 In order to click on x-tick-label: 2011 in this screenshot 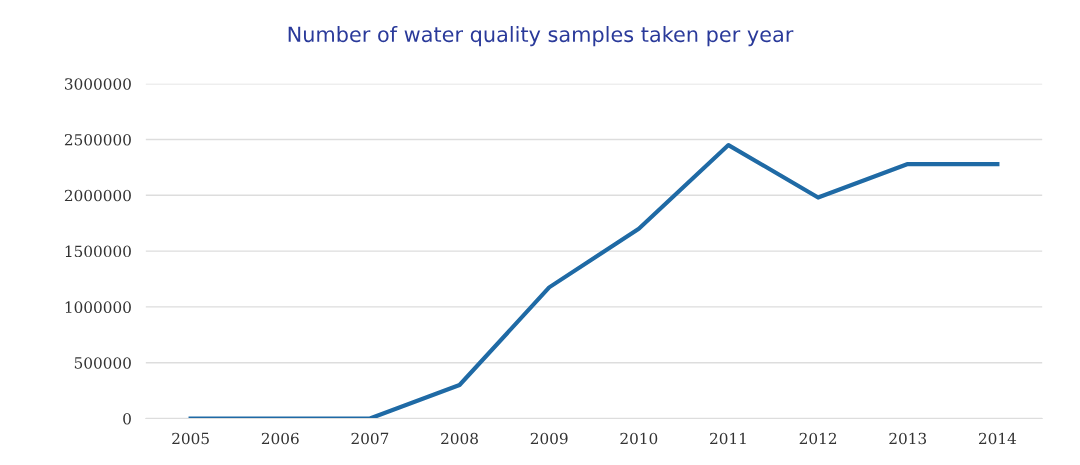, I will do `click(728, 438)`.